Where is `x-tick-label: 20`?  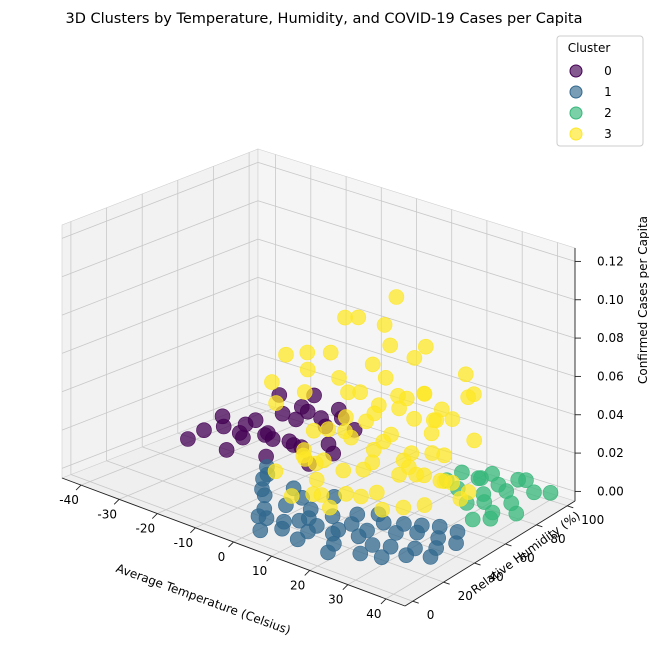 x-tick-label: 20 is located at coordinates (297, 585).